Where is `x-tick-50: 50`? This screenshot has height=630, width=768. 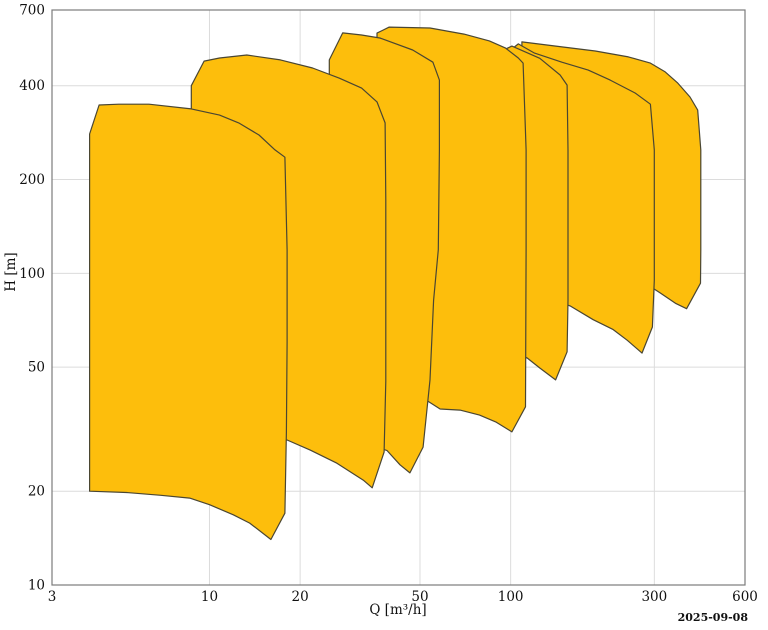
x-tick-50: 50 is located at coordinates (419, 597).